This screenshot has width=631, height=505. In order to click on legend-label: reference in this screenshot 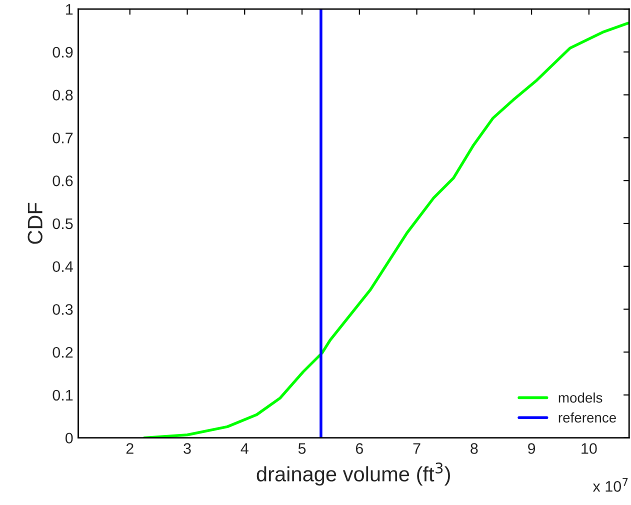, I will do `click(587, 417)`.